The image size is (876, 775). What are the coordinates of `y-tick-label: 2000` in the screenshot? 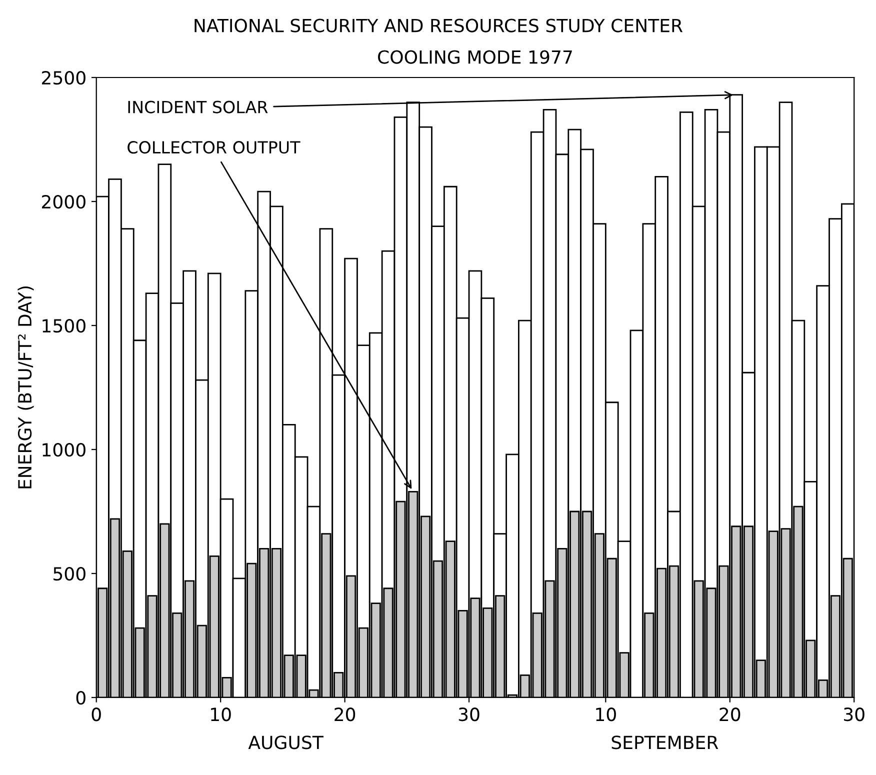 It's located at (64, 201).